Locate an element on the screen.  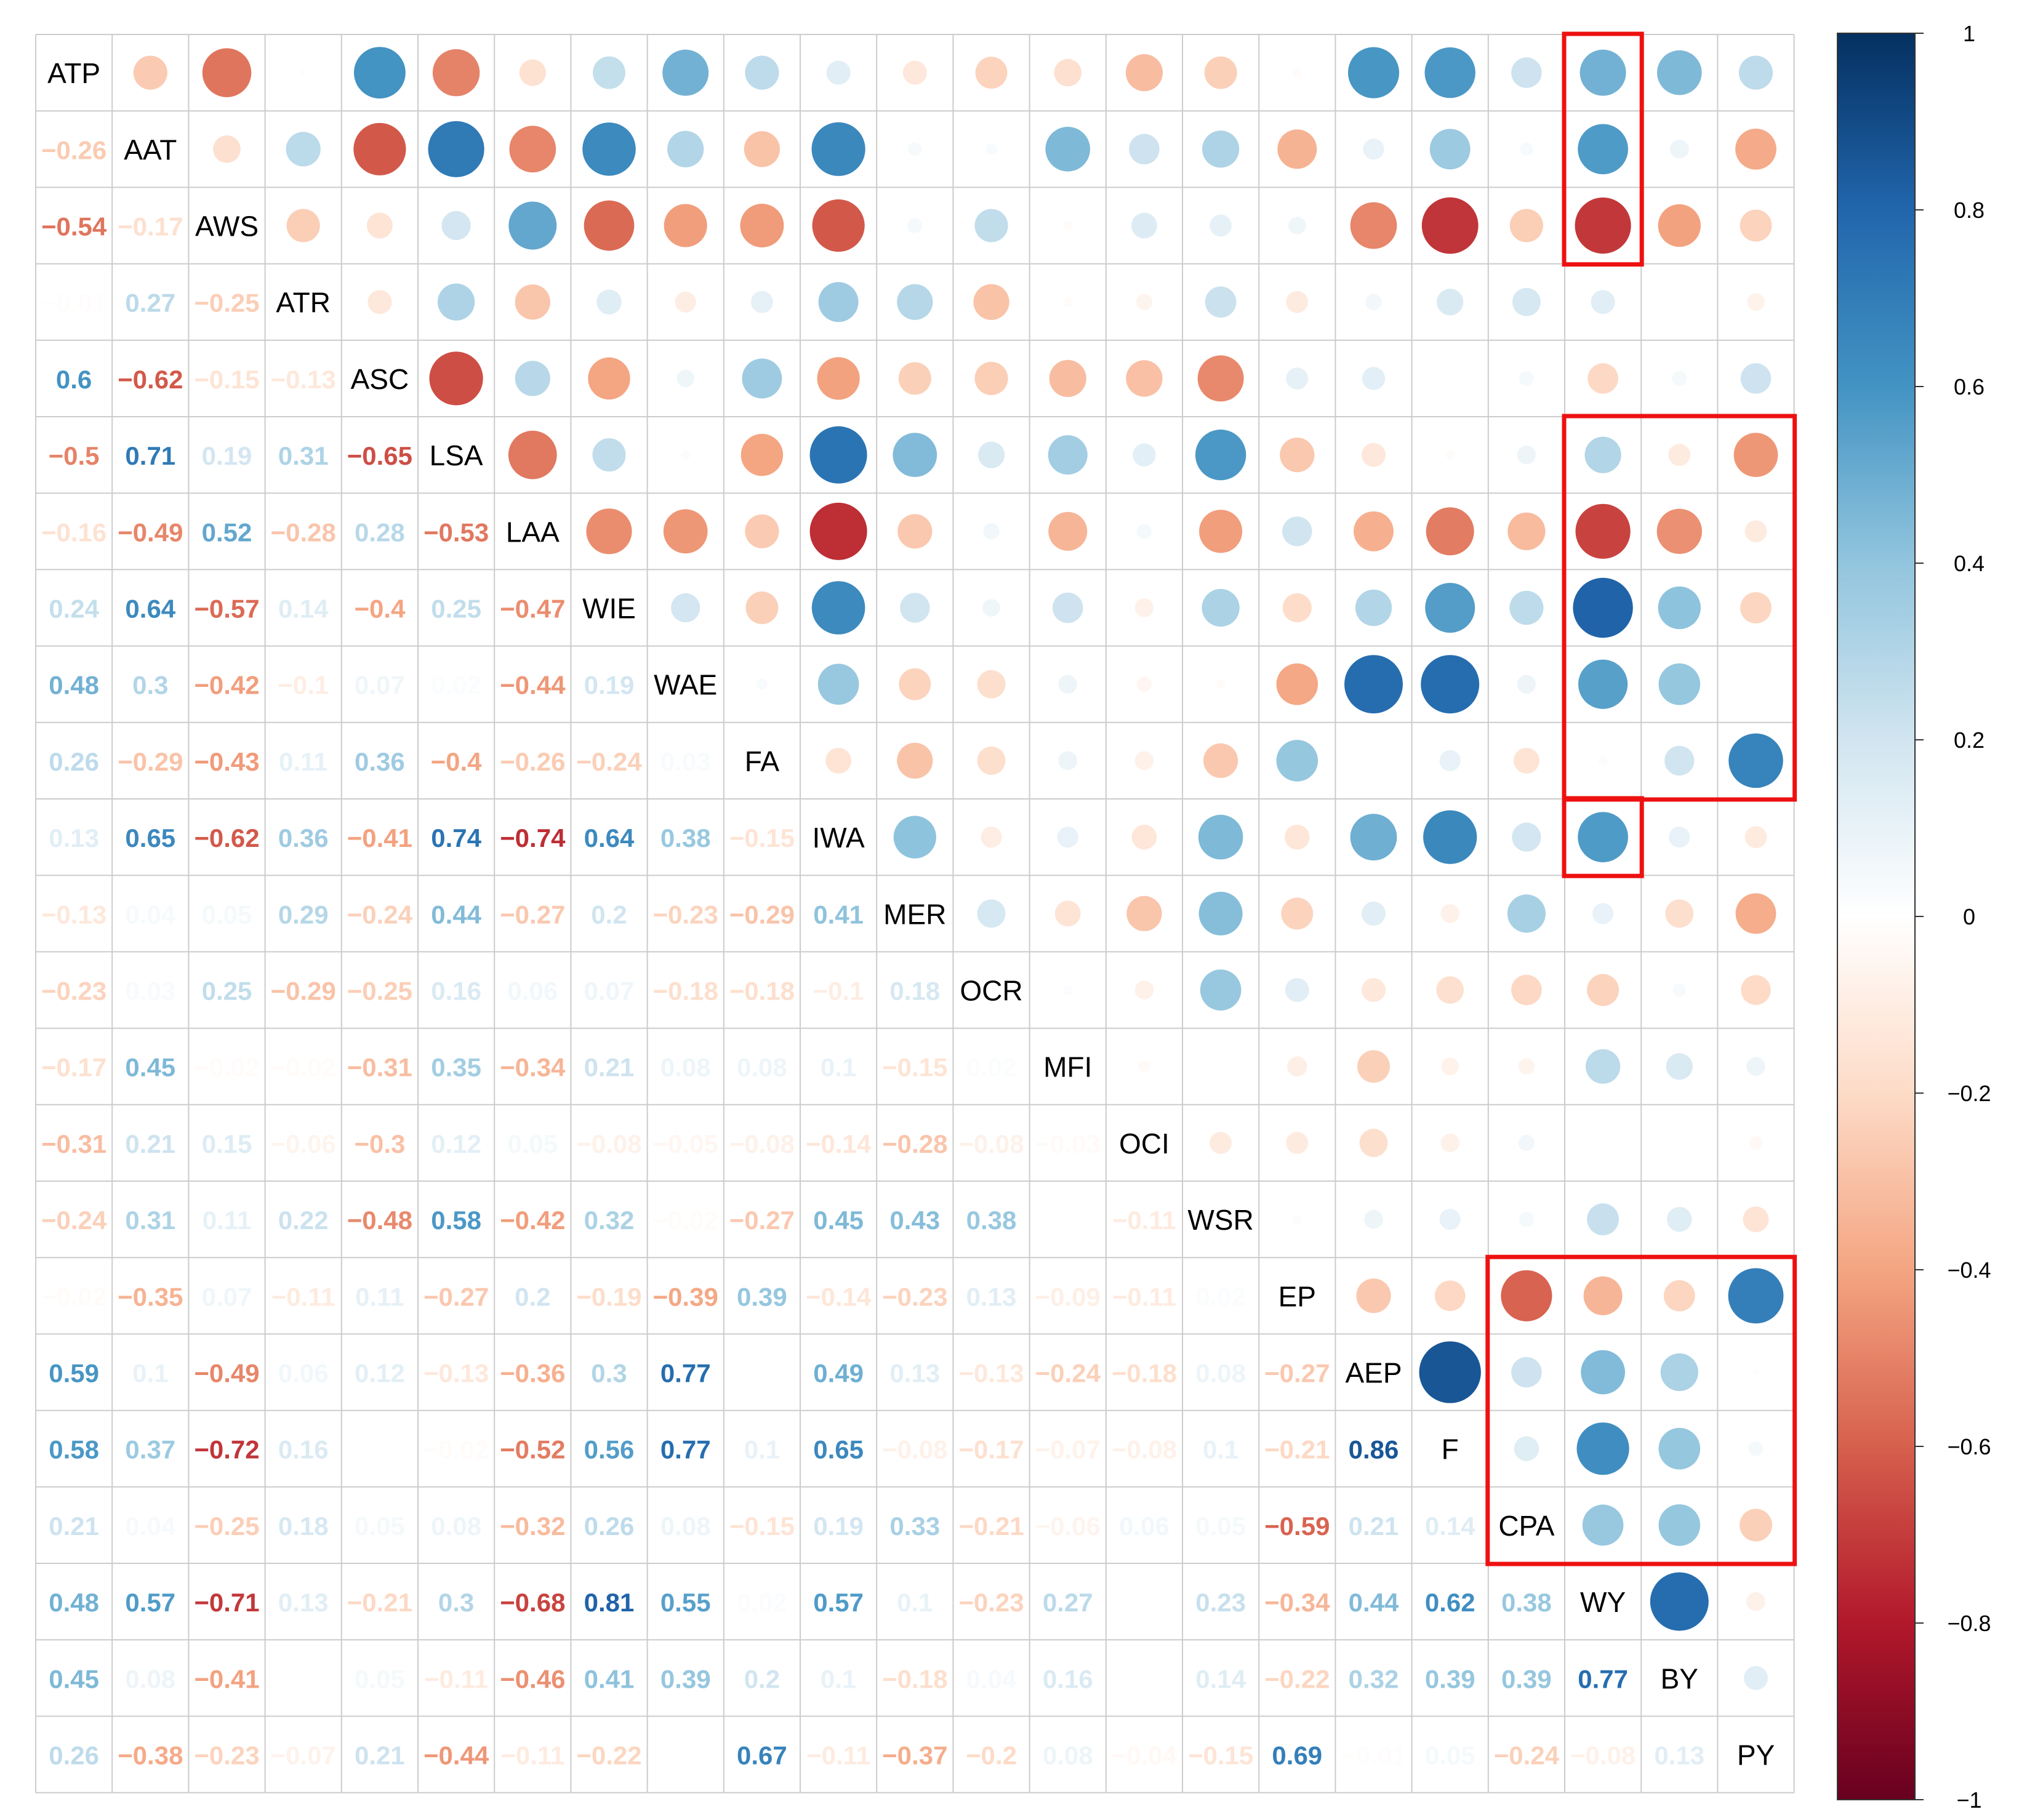
correlation-label: 0.71 is located at coordinates (150, 455).